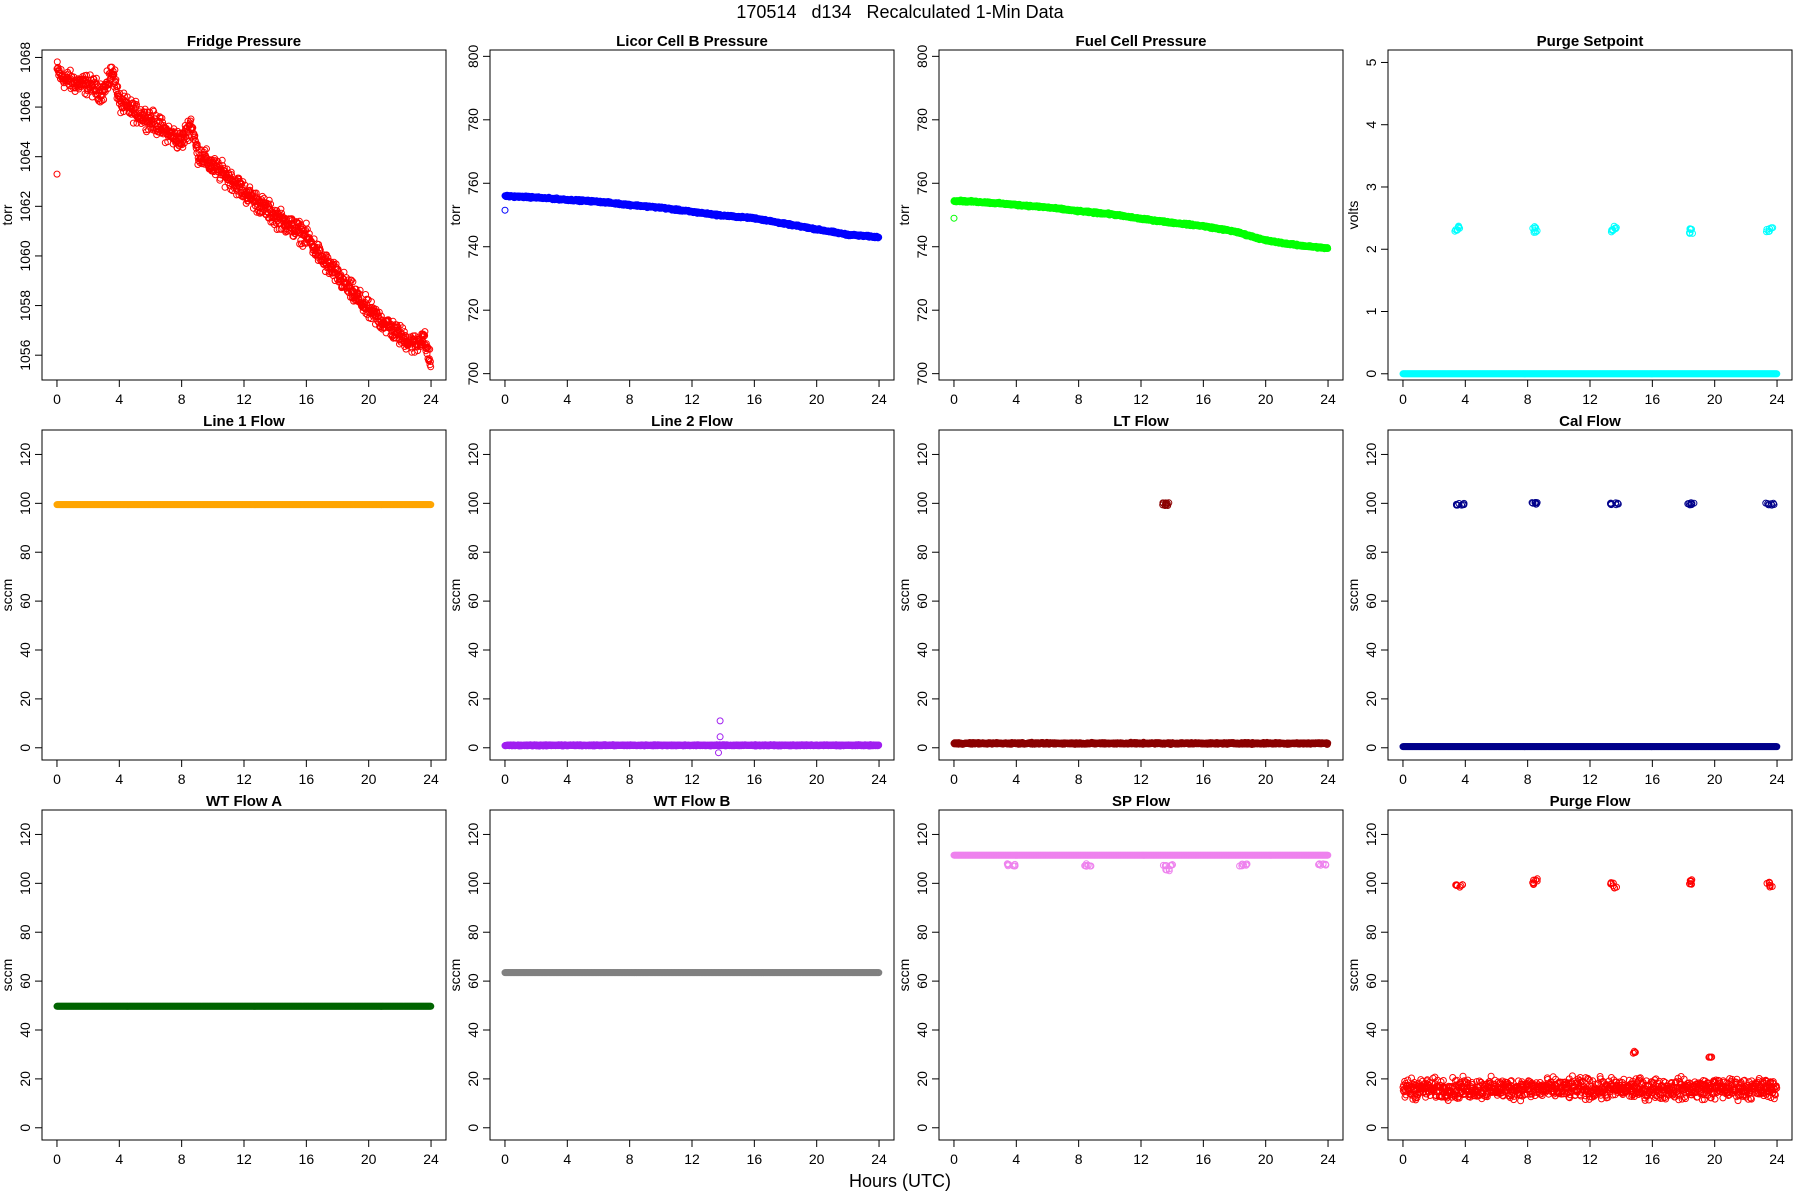 The image size is (1800, 1200). Describe the element at coordinates (25, 305) in the screenshot. I see `y-tick-label: 1058` at that location.